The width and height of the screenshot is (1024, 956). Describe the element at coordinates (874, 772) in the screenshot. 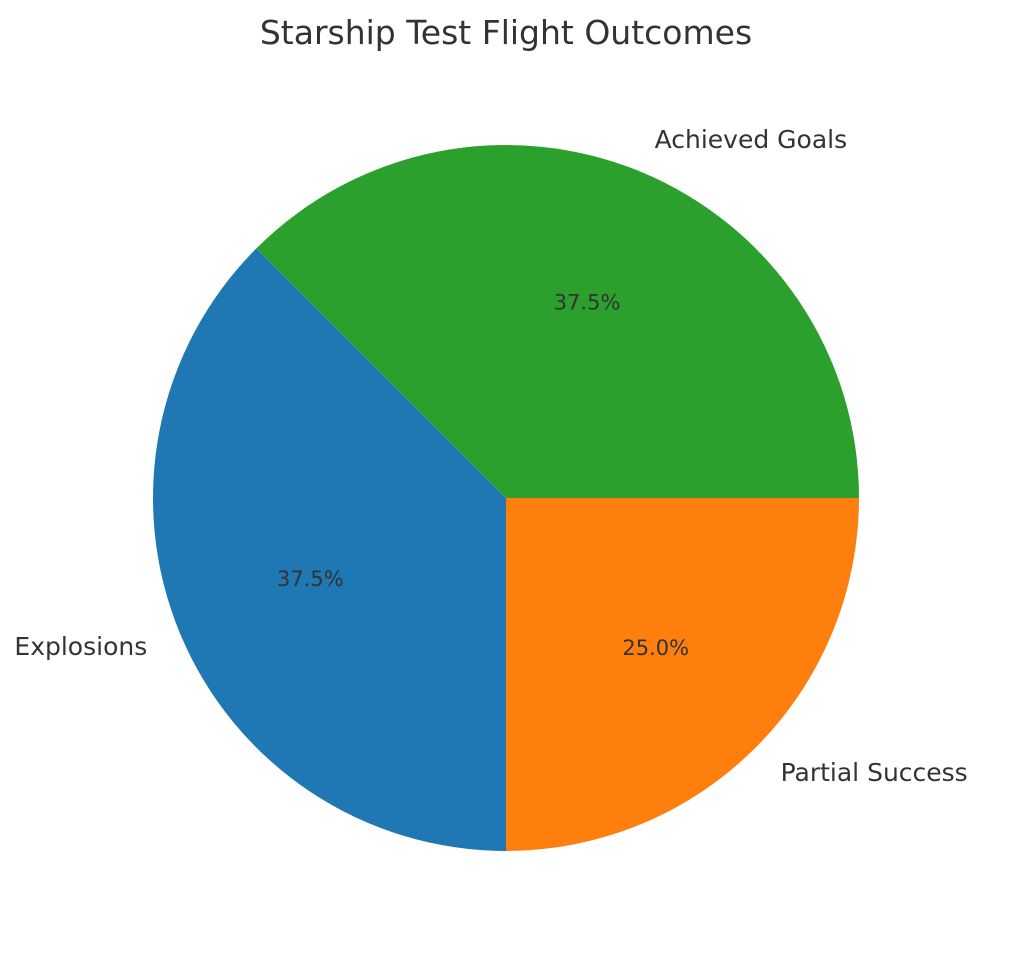

I see `pie-slice-category-label: Partial Success` at that location.